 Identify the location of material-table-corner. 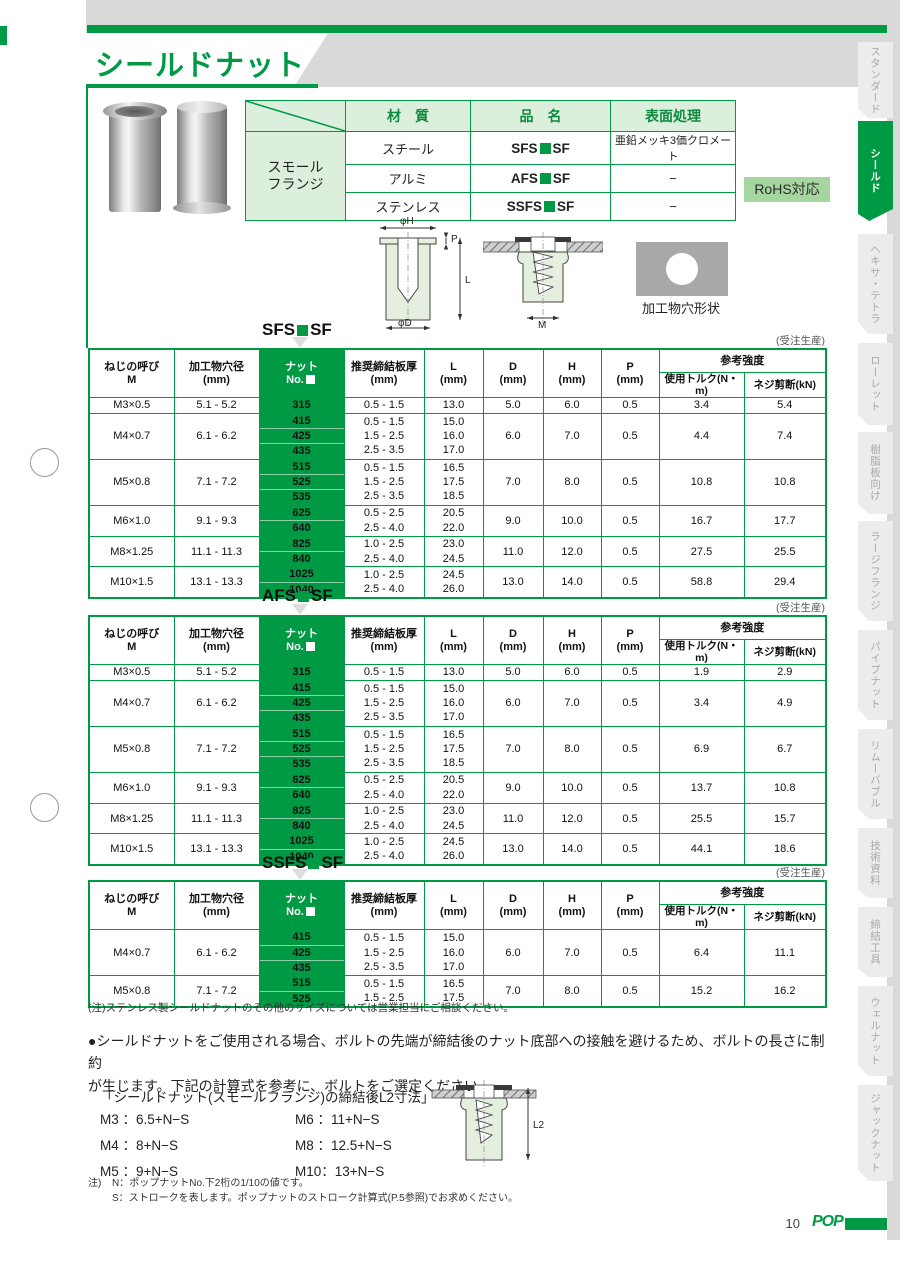
(295, 116).